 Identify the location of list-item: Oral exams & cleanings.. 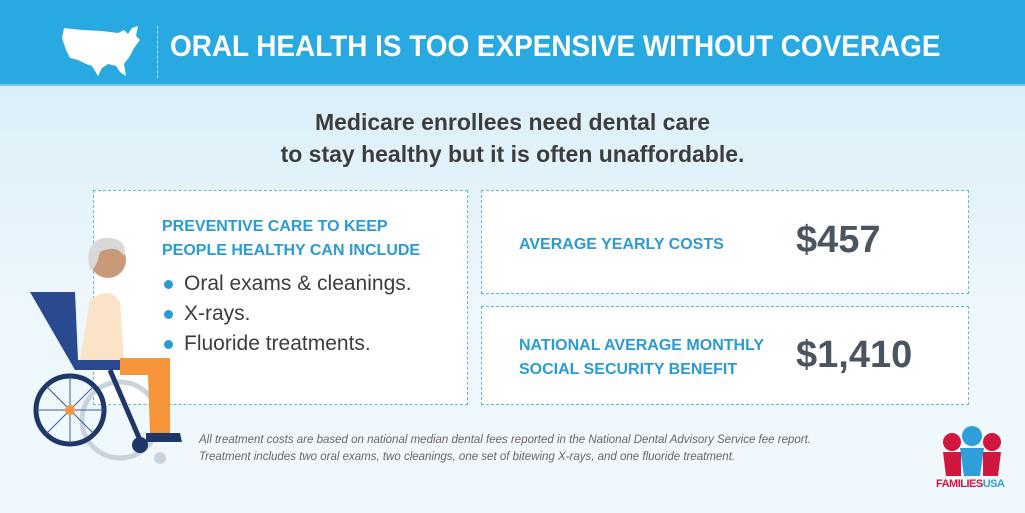
(314, 284).